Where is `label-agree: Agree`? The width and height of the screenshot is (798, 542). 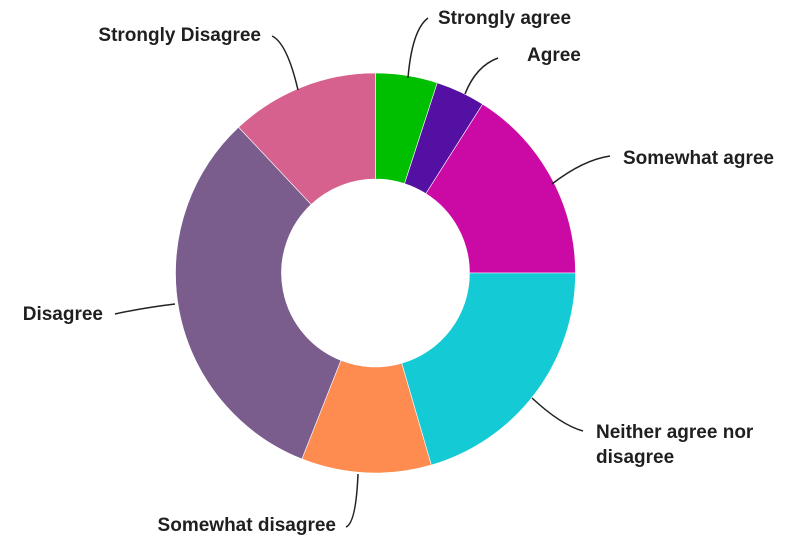
label-agree: Agree is located at coordinates (554, 55).